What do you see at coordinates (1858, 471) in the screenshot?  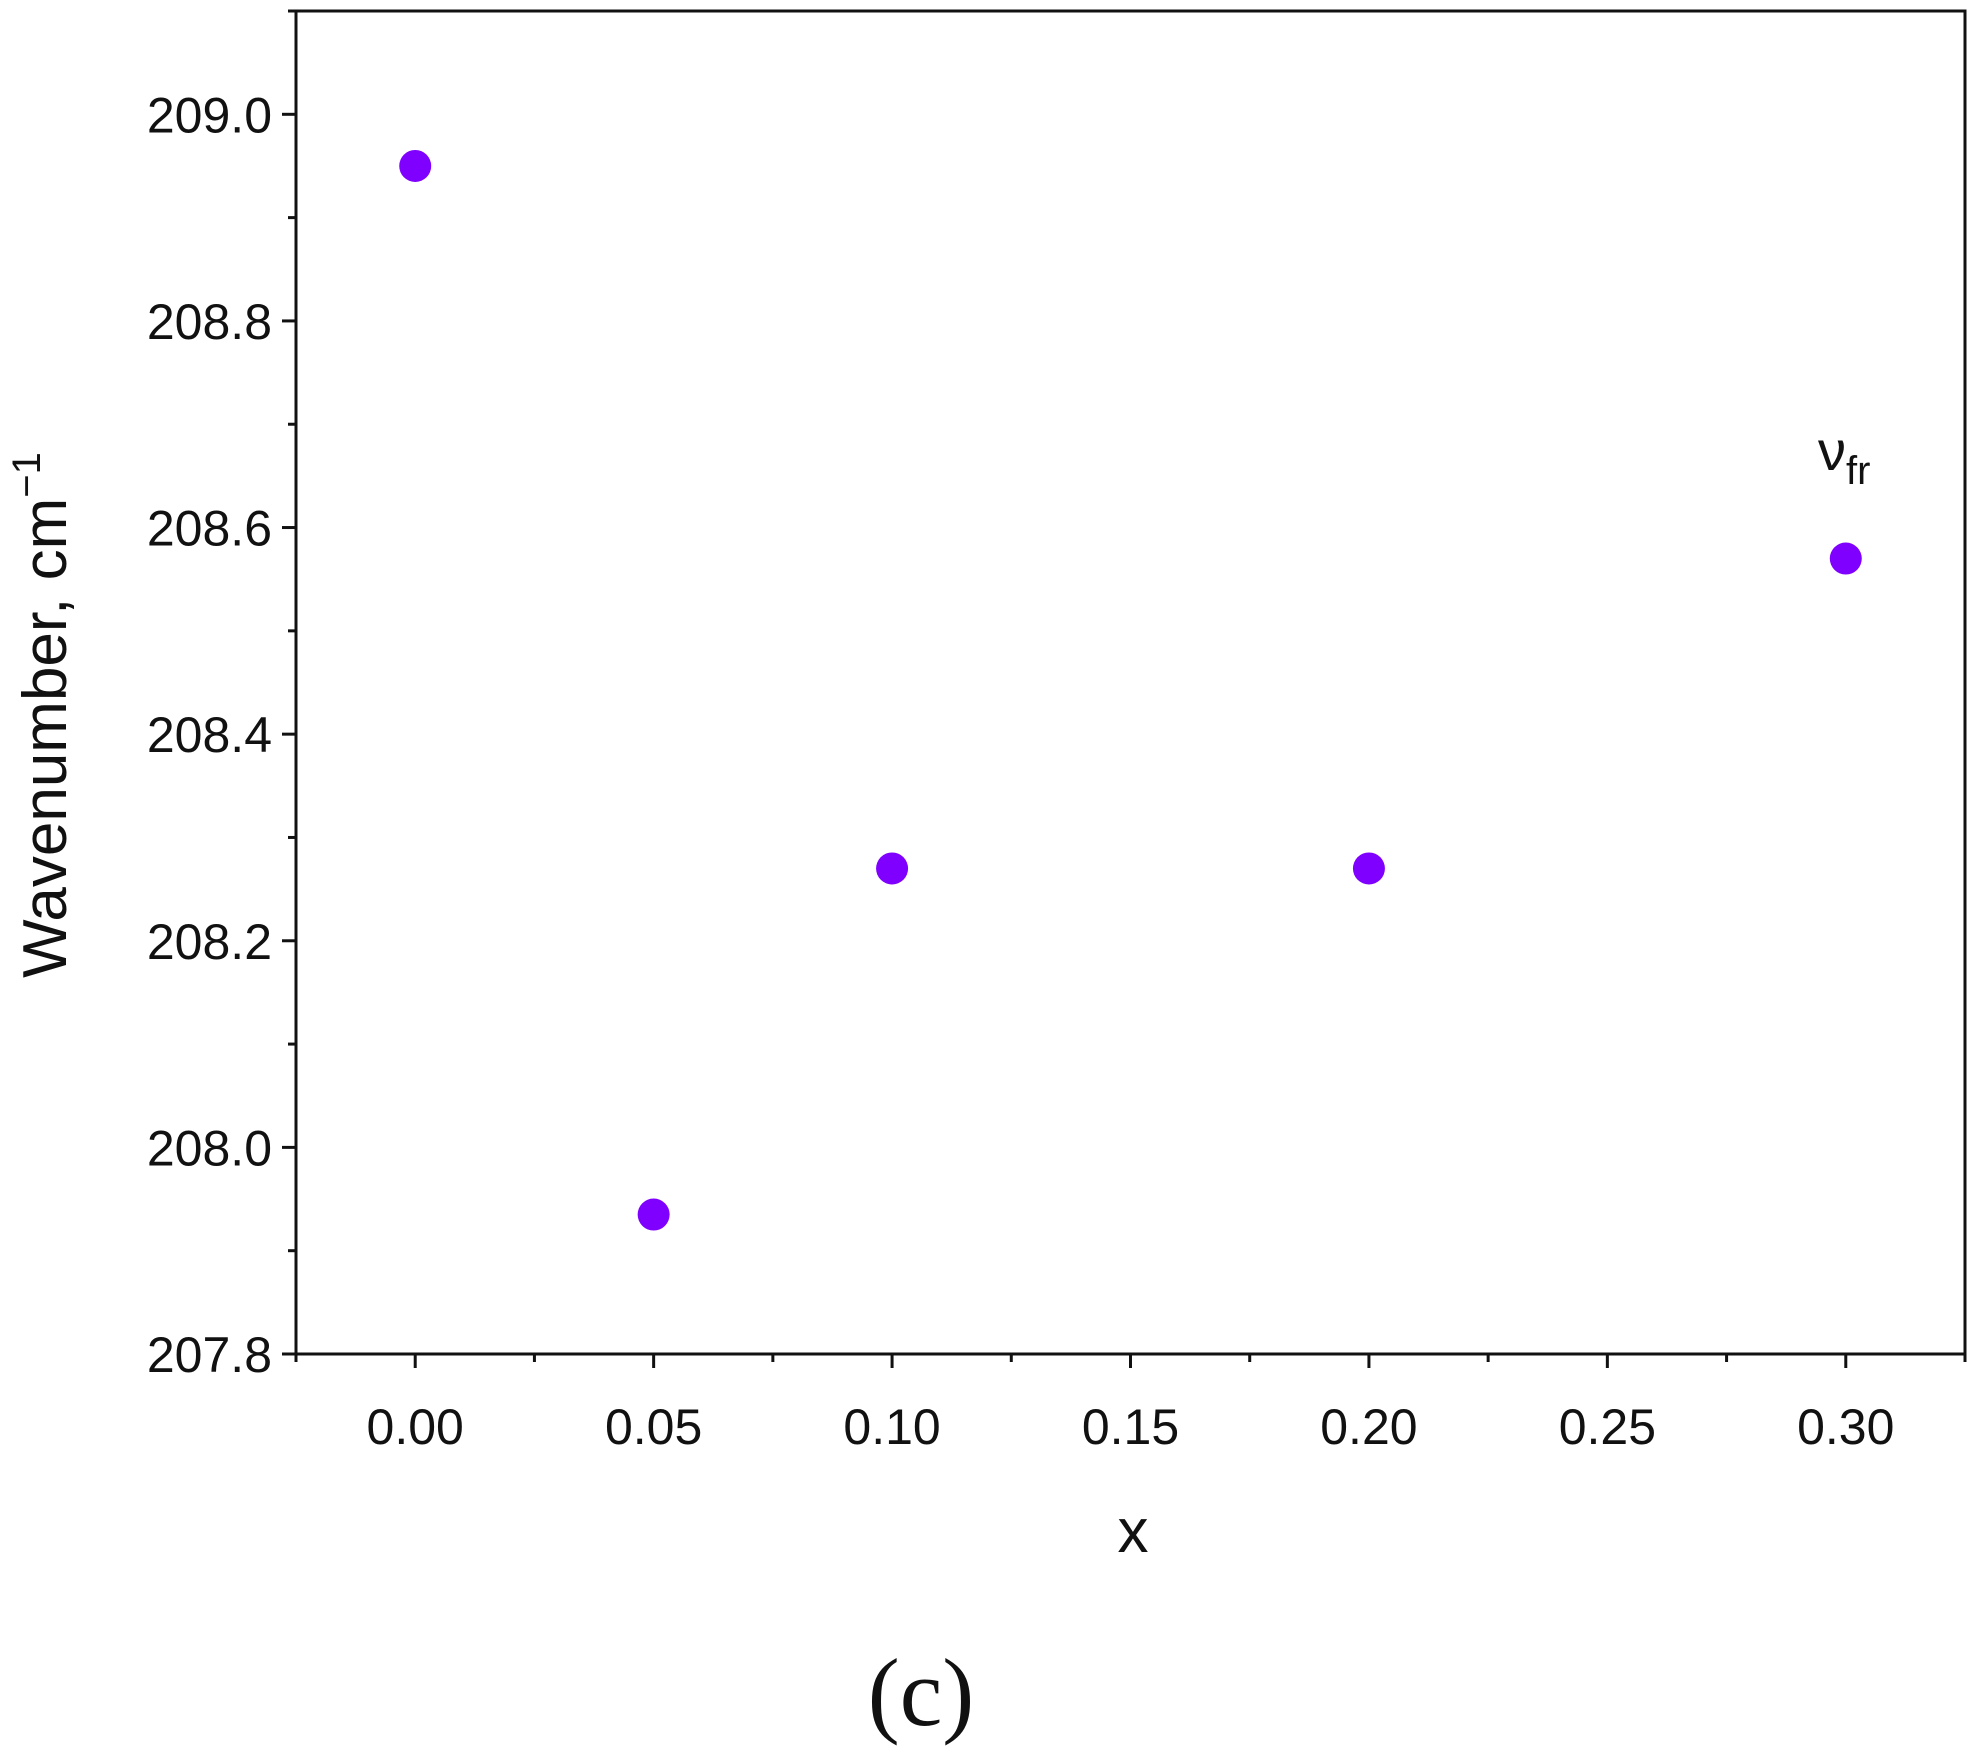 I see `nu-fr-subscript: fr` at bounding box center [1858, 471].